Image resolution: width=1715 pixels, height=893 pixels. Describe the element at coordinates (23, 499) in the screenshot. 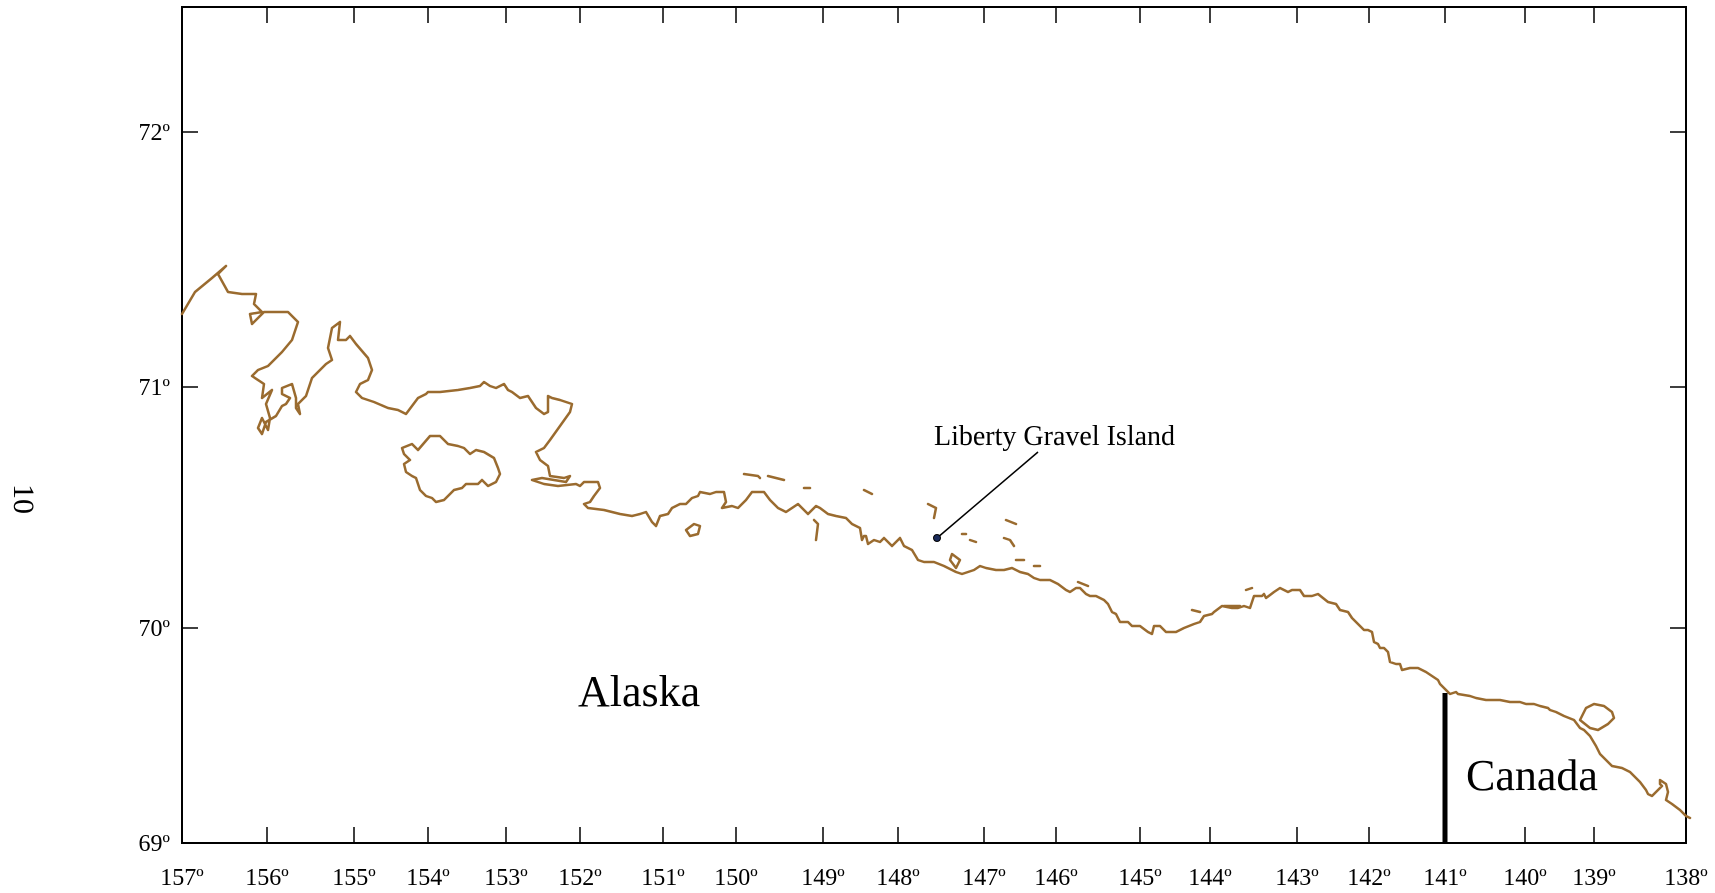

I see `page-number: 10` at that location.